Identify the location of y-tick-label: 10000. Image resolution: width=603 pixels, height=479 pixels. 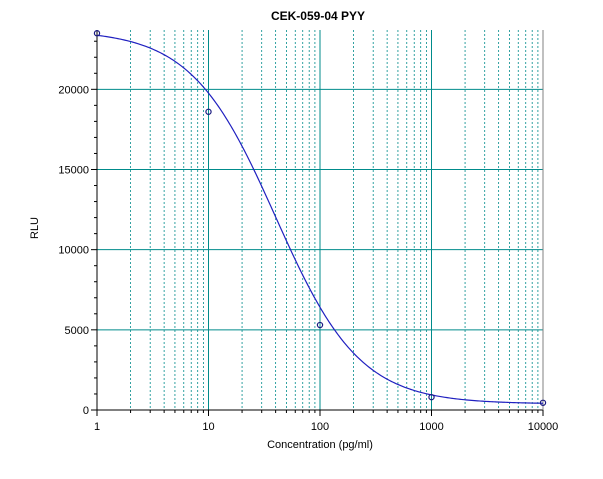
(73, 251).